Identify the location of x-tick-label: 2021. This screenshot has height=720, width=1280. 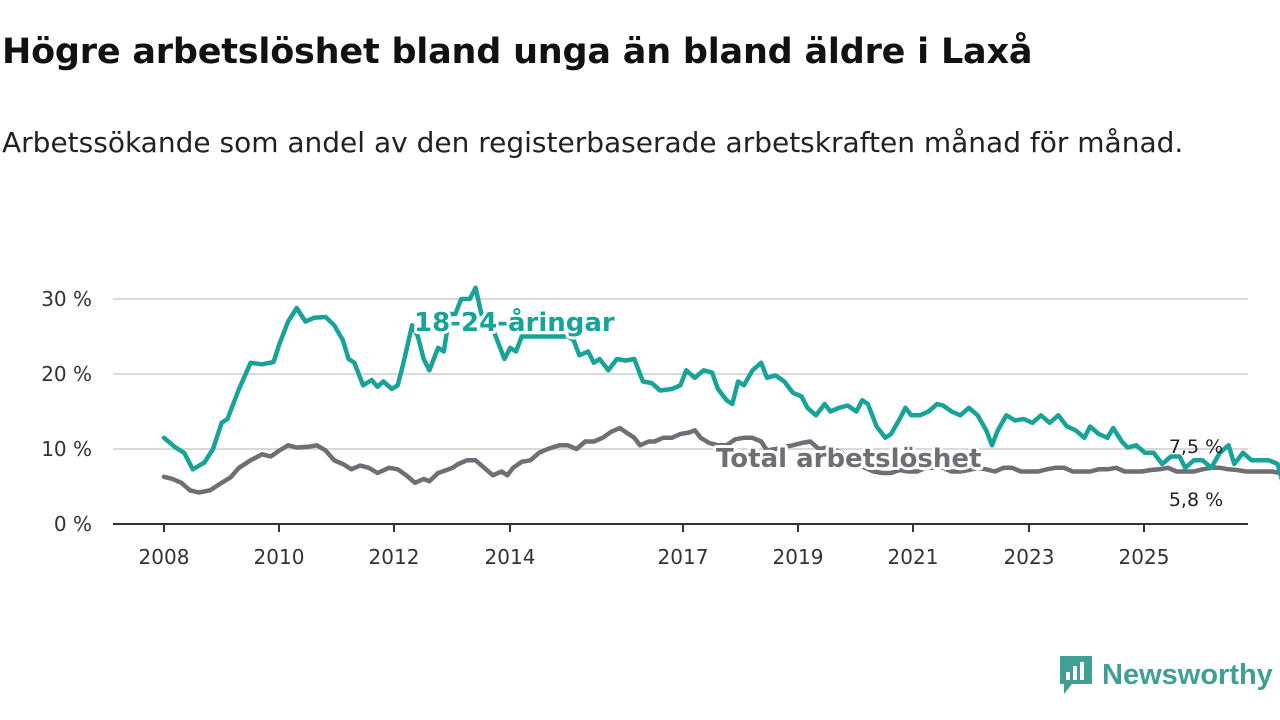
(913, 557).